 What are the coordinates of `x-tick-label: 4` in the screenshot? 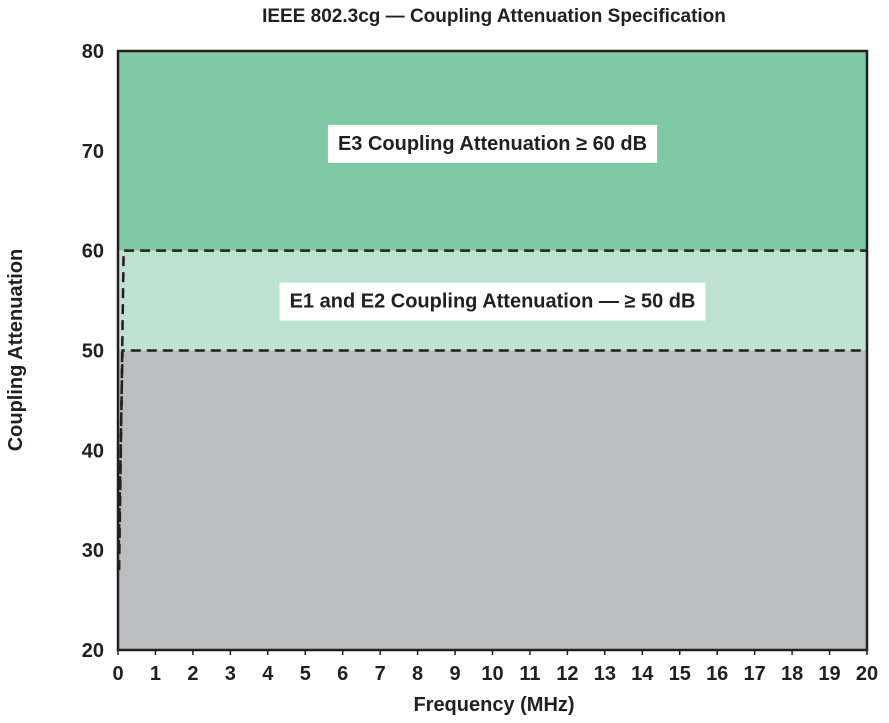 It's located at (268, 674).